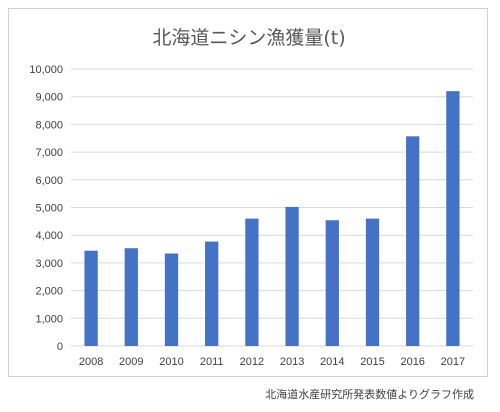 This screenshot has height=412, width=500. I want to click on x-tick-label: 2010, so click(171, 362).